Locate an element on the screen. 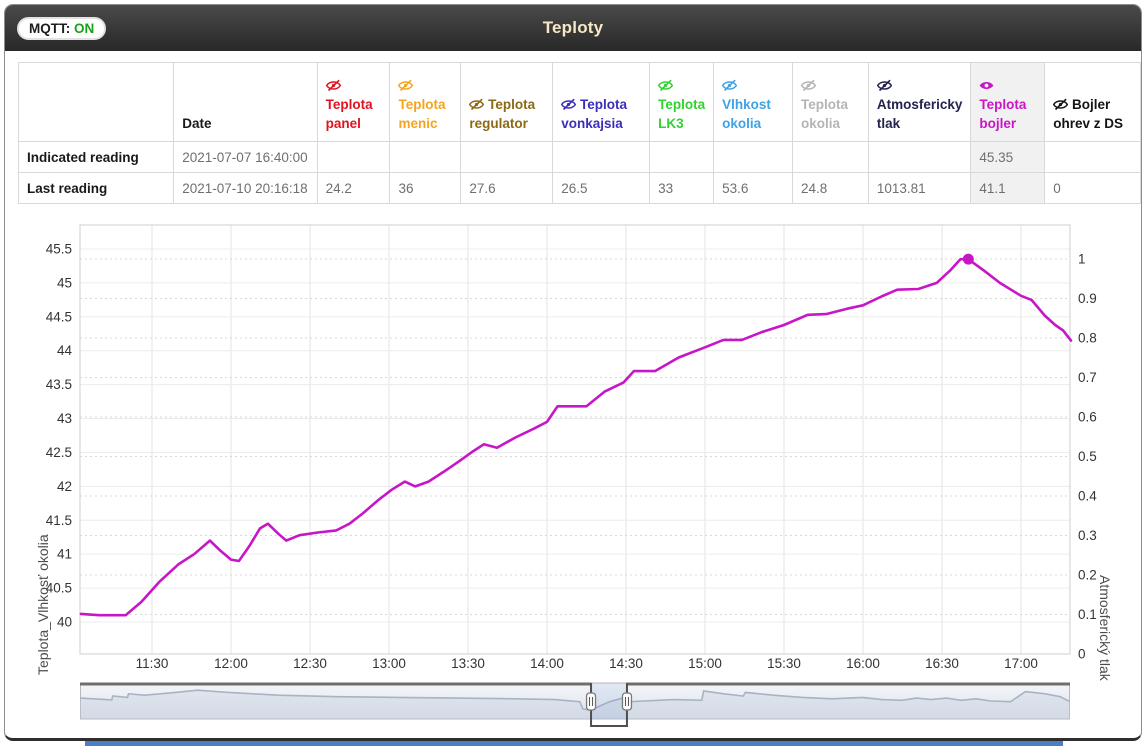  page-title: Teploty is located at coordinates (573, 27).